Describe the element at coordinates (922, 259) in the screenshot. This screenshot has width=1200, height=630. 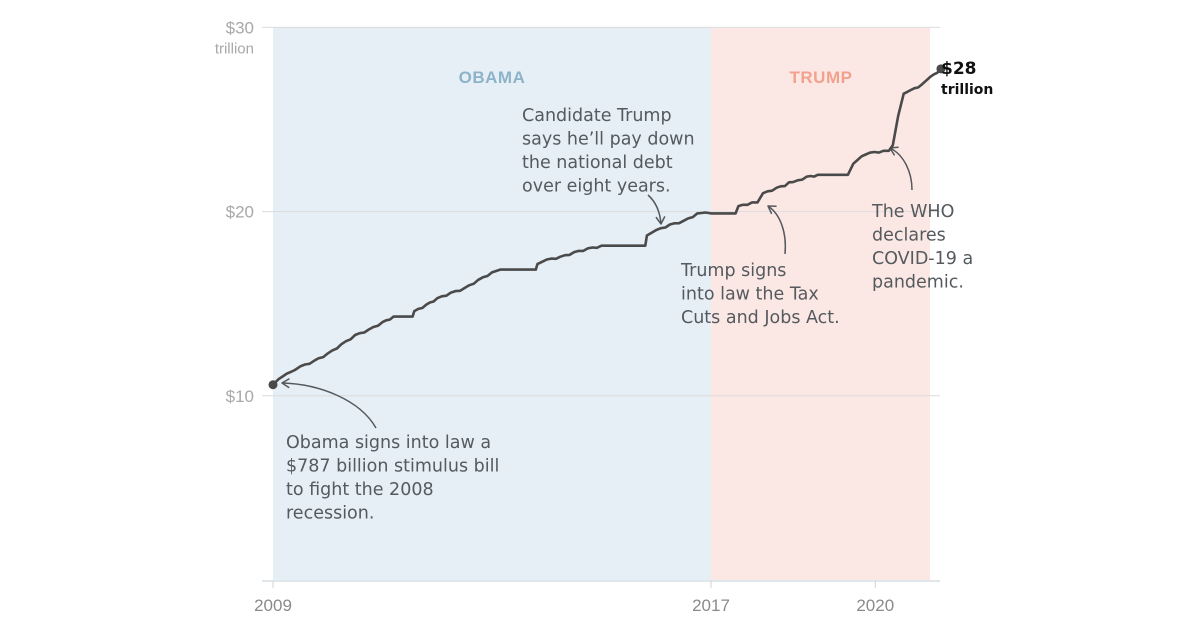
I see `annotation-covid-line: COVID-19 a` at that location.